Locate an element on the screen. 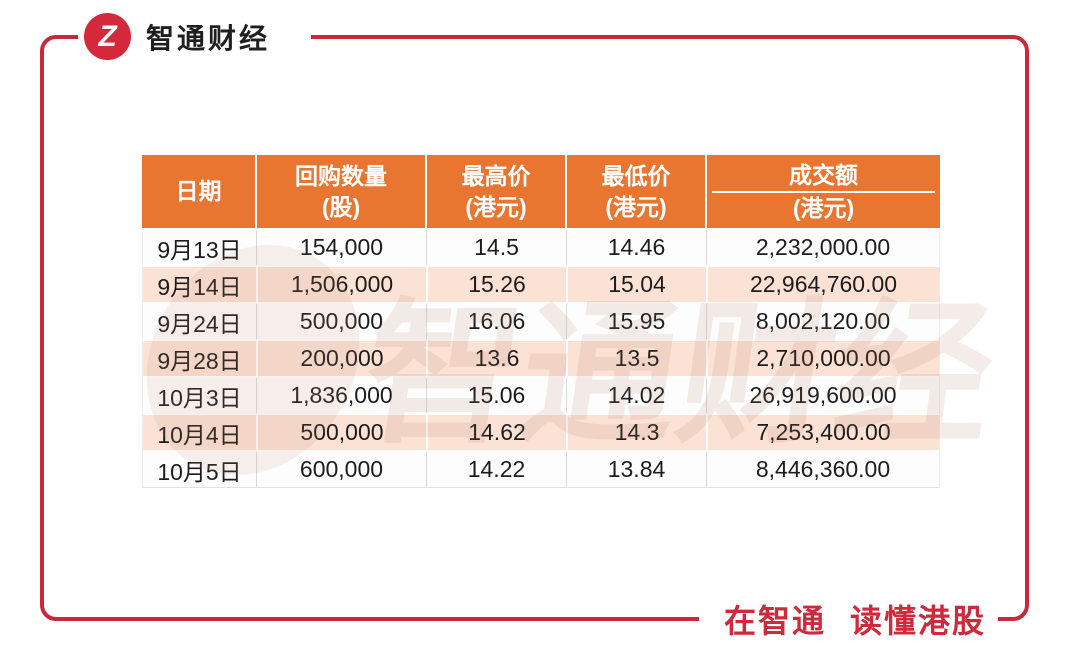 The image size is (1080, 647). table-row: 10月4日 500,000 14.62 14.3 7,253,400.00 is located at coordinates (541, 431).